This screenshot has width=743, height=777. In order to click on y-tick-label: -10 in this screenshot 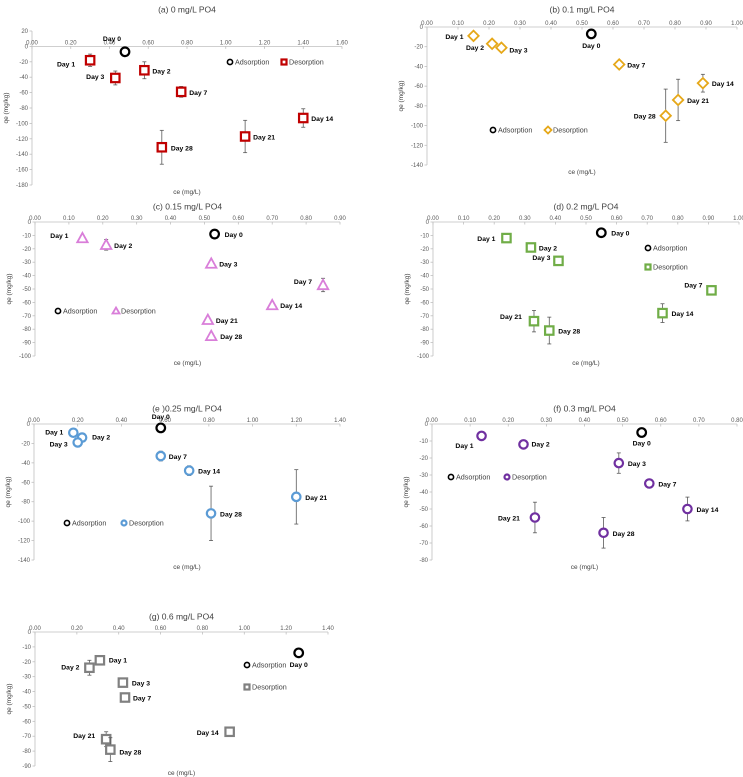, I will do `click(423, 442)`.